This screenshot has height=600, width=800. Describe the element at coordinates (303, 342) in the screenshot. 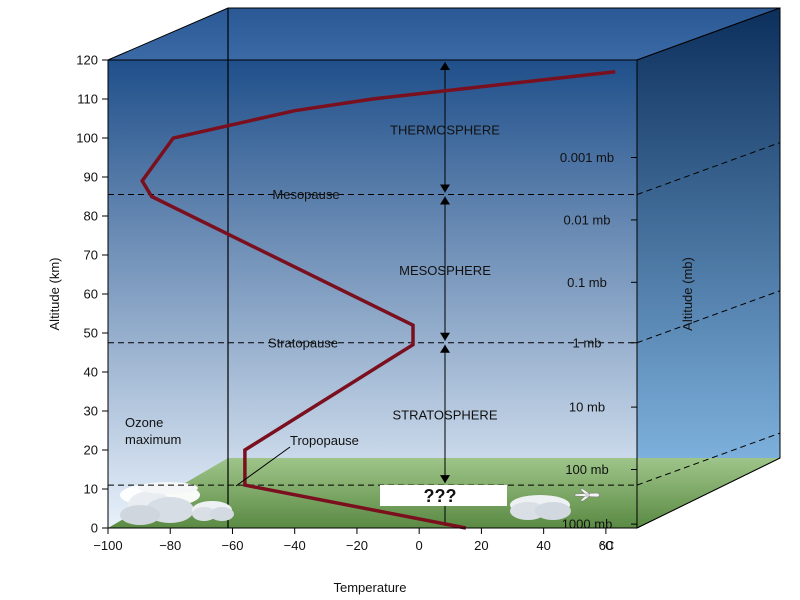

I see `boundary-label: Stratopause` at that location.